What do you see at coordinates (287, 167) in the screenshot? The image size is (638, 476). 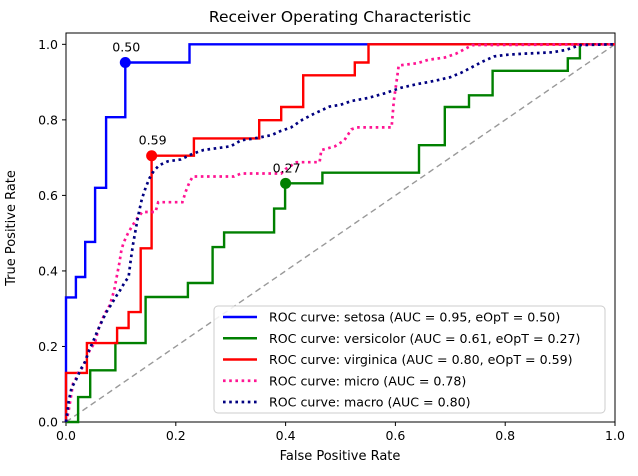 I see `eopt-label-versicolor: 0.27` at bounding box center [287, 167].